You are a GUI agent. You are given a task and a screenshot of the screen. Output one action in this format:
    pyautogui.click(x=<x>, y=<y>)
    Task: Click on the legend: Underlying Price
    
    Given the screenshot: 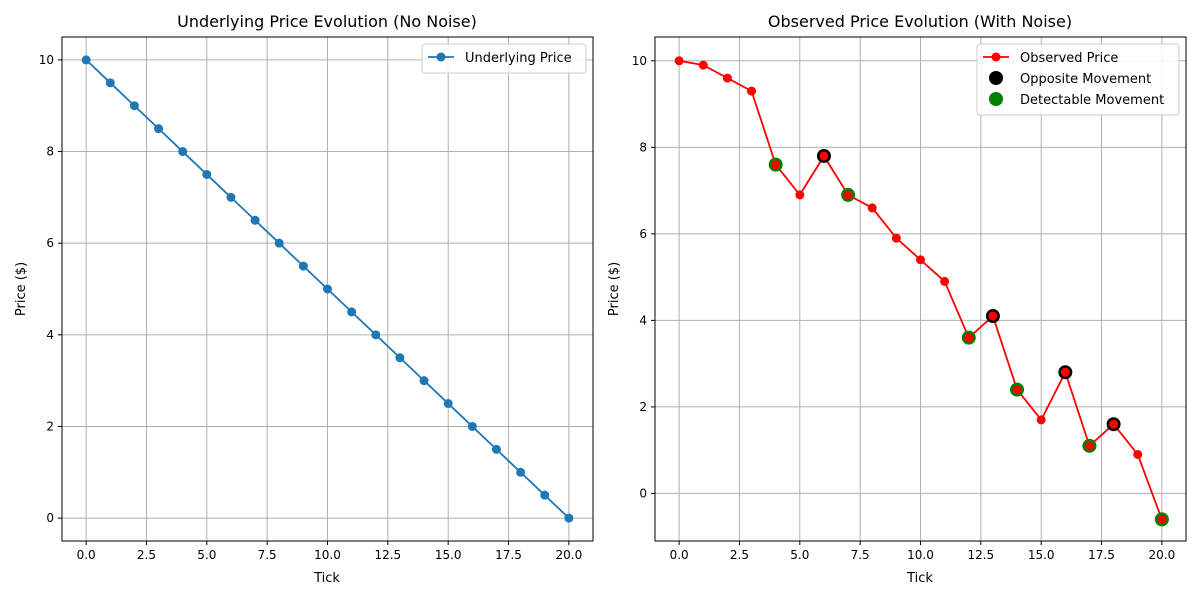 What is the action you would take?
    pyautogui.click(x=504, y=58)
    